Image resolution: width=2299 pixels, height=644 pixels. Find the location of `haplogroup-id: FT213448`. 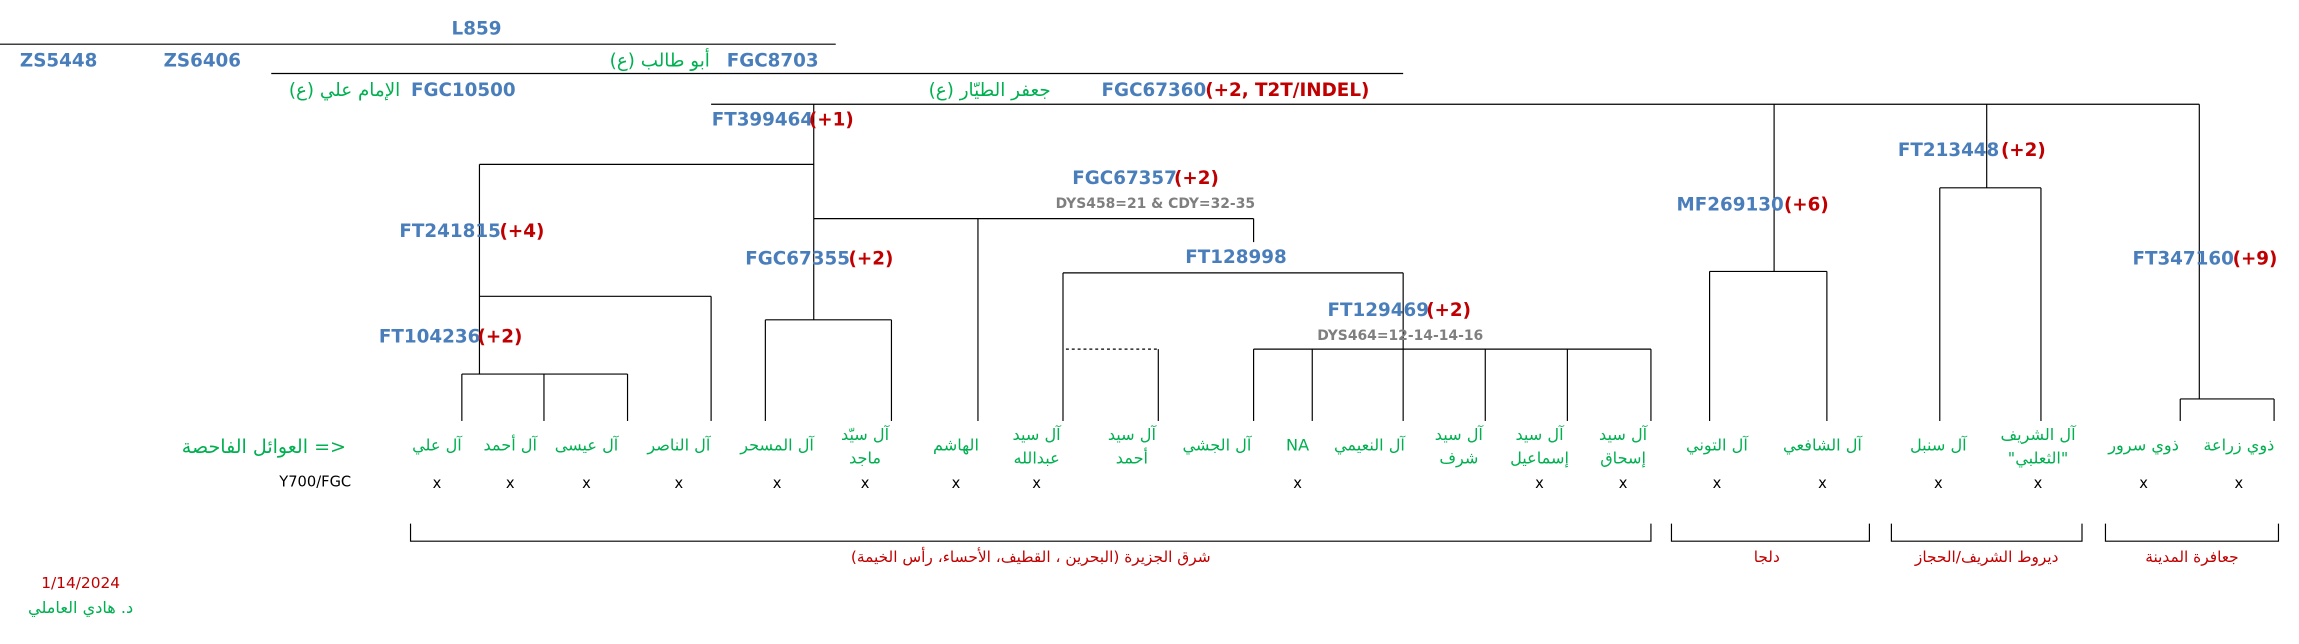

haplogroup-id: FT213448 is located at coordinates (1948, 150).